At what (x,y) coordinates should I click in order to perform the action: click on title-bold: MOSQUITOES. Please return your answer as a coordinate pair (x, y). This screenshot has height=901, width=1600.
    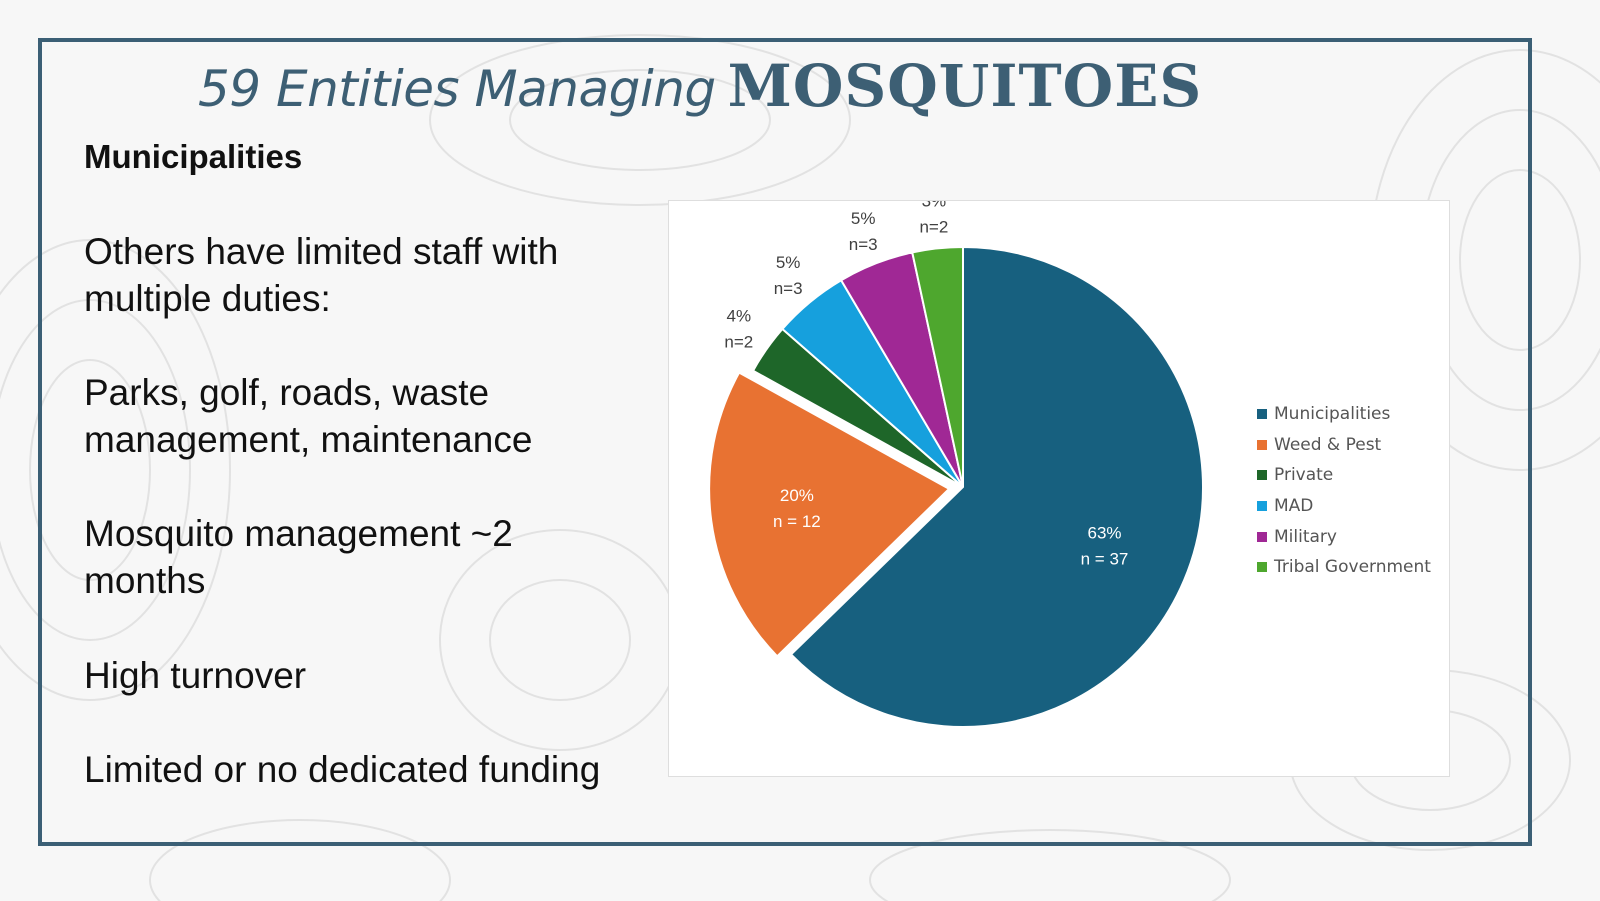
    Looking at the image, I should click on (965, 86).